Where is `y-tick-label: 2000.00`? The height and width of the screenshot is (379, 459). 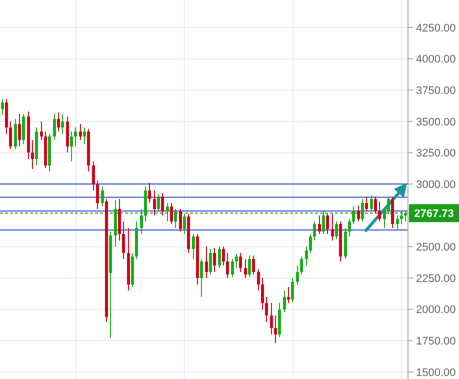
y-tick-label: 2000.00 is located at coordinates (436, 310).